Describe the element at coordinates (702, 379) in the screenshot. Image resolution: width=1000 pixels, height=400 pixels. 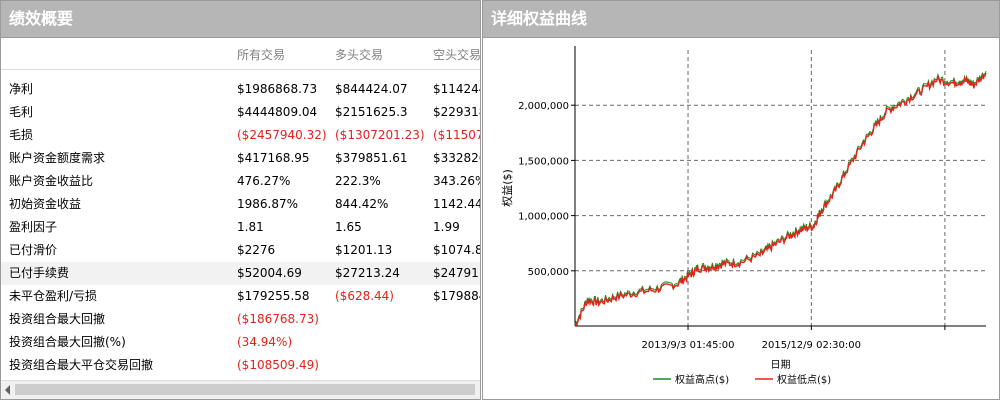
I see `legend-label: 权益高点($)` at that location.